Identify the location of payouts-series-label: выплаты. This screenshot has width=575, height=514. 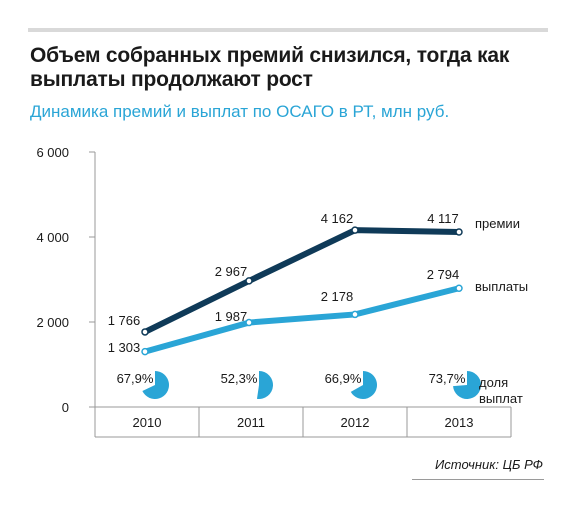
(501, 286).